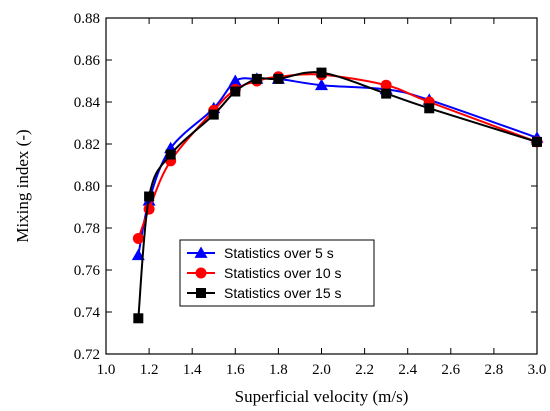  Describe the element at coordinates (87, 145) in the screenshot. I see `y-tick-label: 0.82` at that location.